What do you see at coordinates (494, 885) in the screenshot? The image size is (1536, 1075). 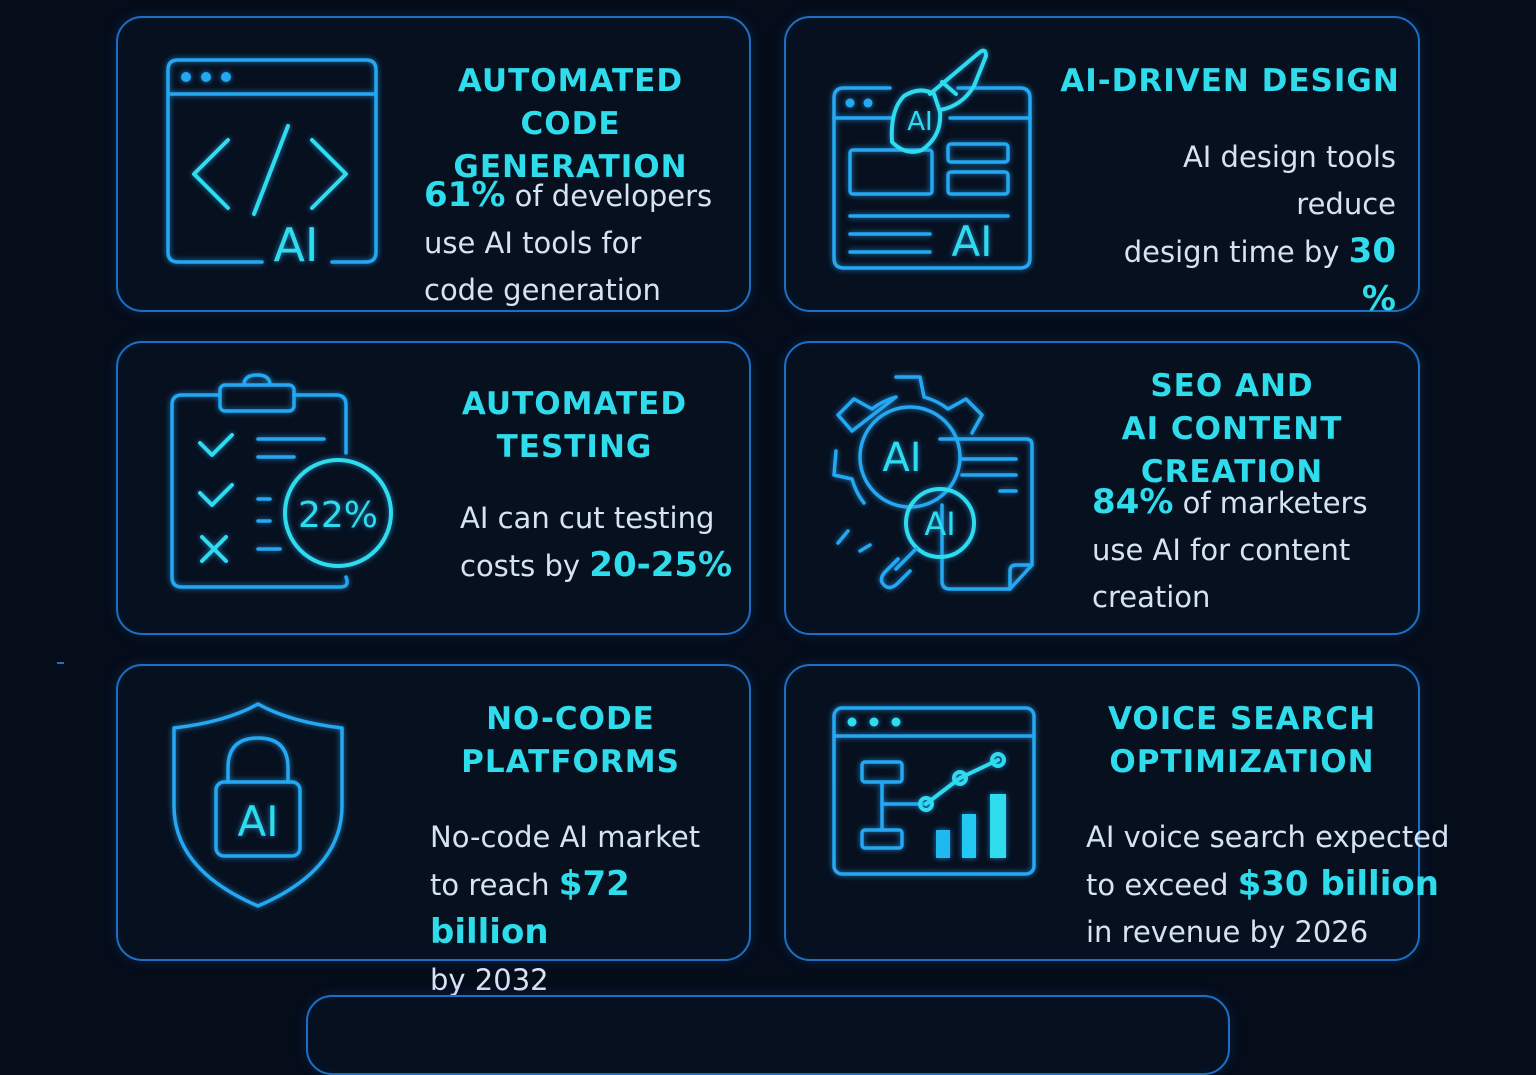 I see `description-text: to reach` at bounding box center [494, 885].